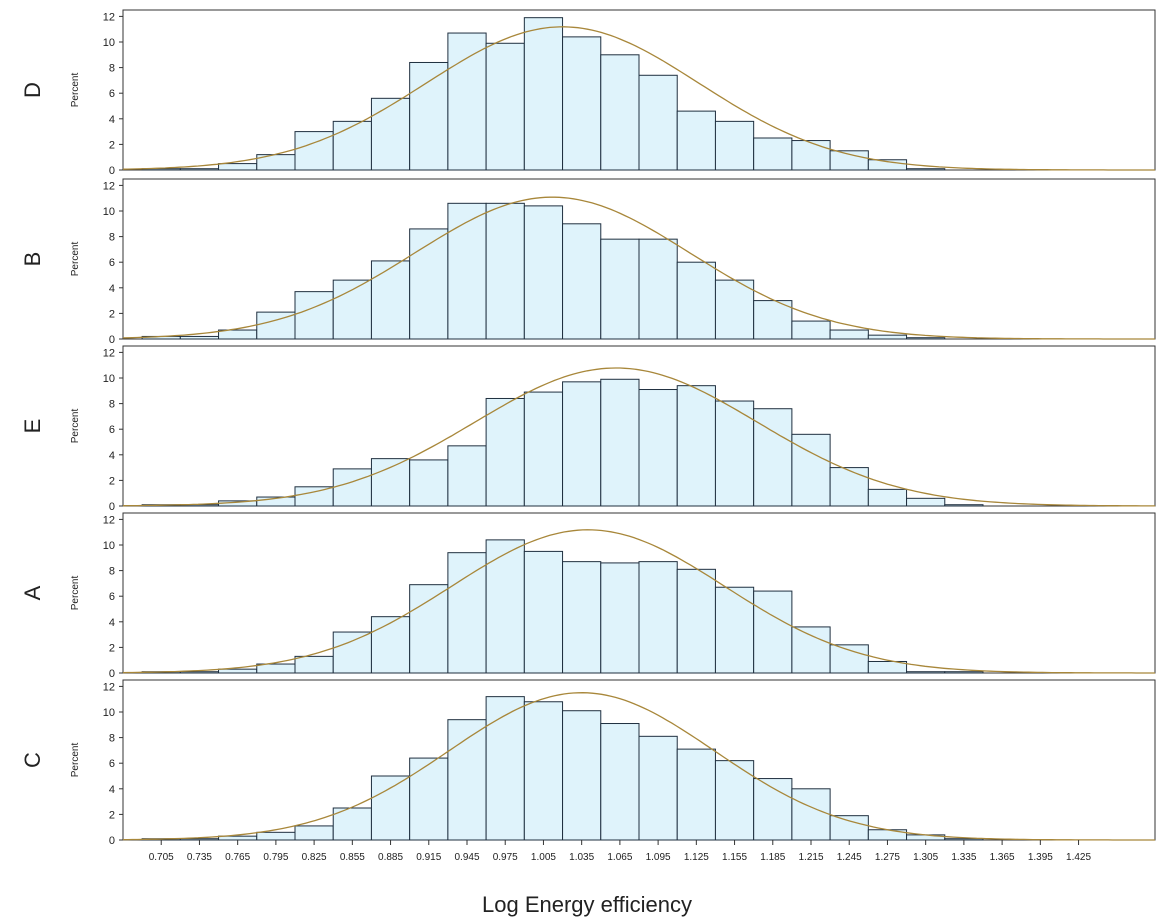 The height and width of the screenshot is (922, 1162). What do you see at coordinates (390, 857) in the screenshot?
I see `x-tick-label: 0.885` at bounding box center [390, 857].